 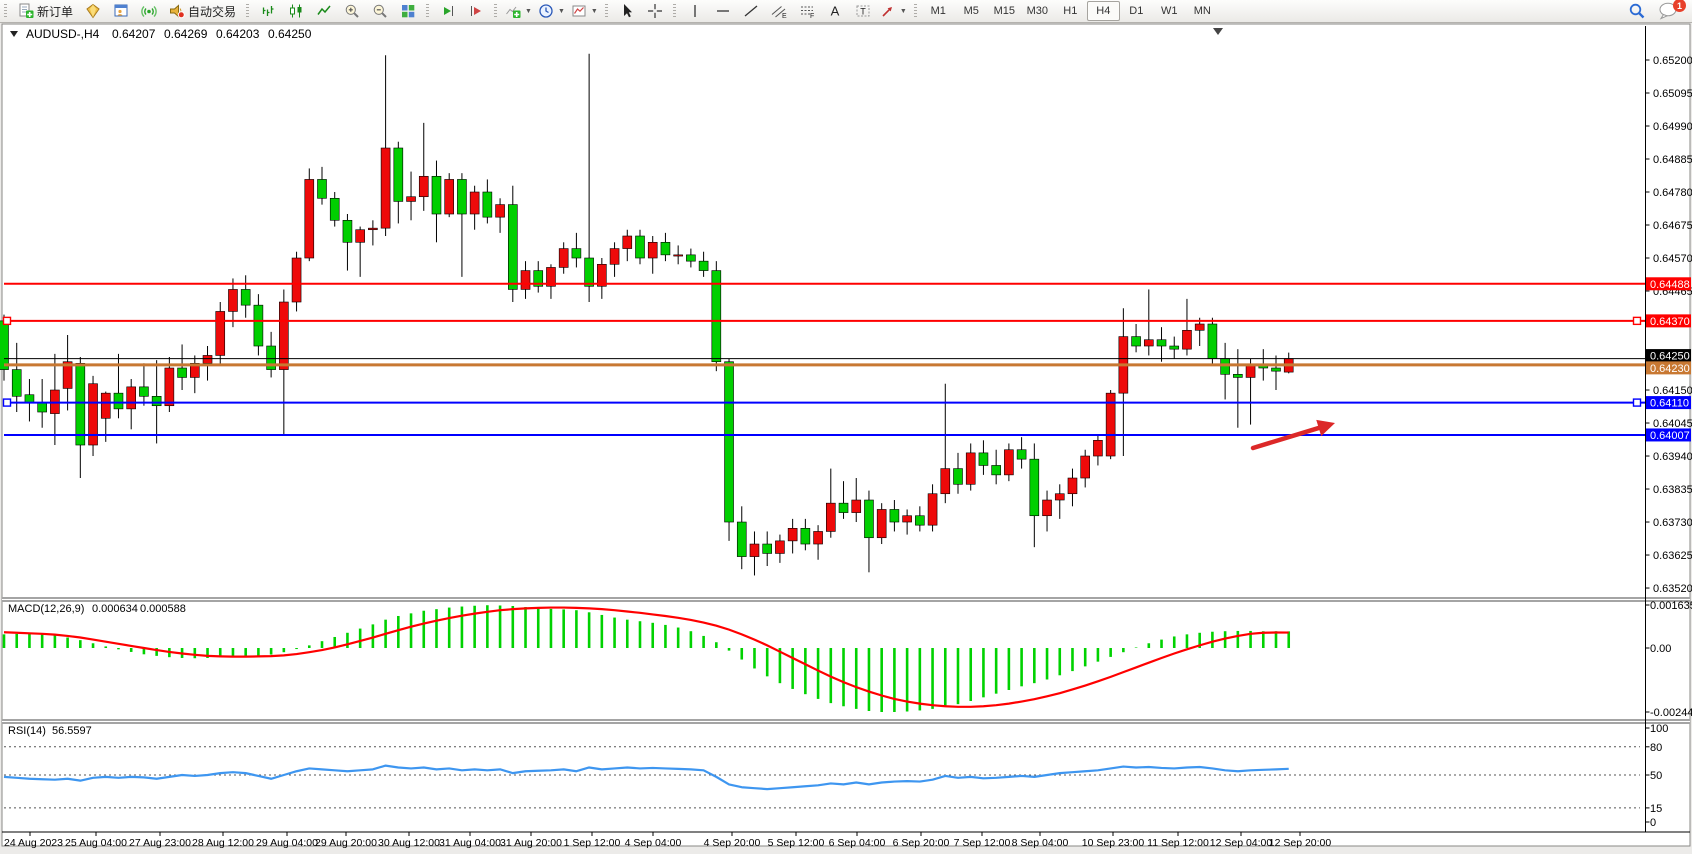 I want to click on timeframe-button-d1: D1, so click(x=1136, y=11).